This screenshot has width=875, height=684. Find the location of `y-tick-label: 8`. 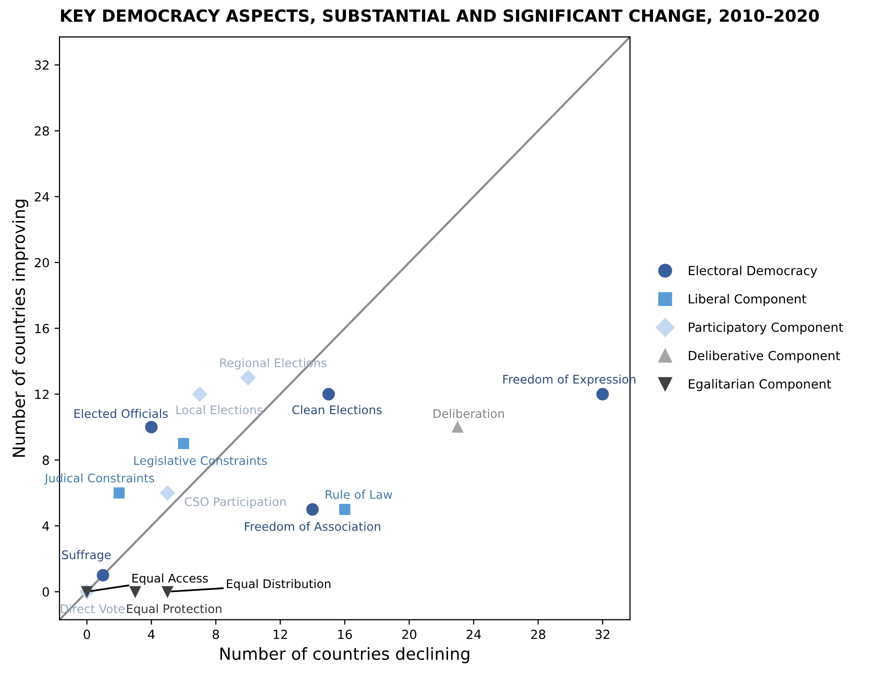

y-tick-label: 8 is located at coordinates (45, 460).